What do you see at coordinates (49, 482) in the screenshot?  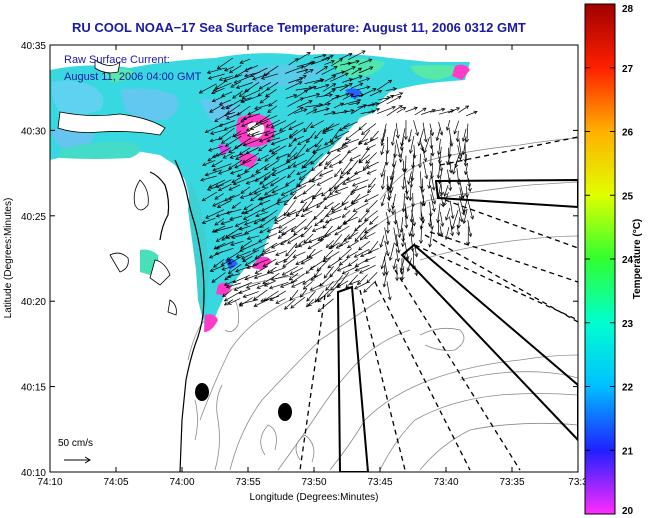 I see `x-tick-label: 74:10` at bounding box center [49, 482].